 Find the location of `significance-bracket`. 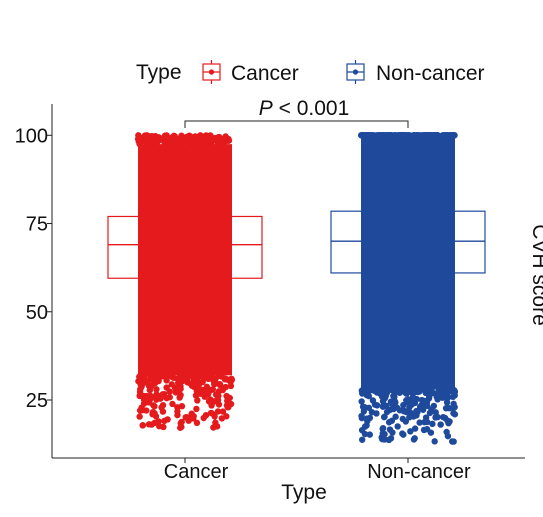

significance-bracket is located at coordinates (296, 124).